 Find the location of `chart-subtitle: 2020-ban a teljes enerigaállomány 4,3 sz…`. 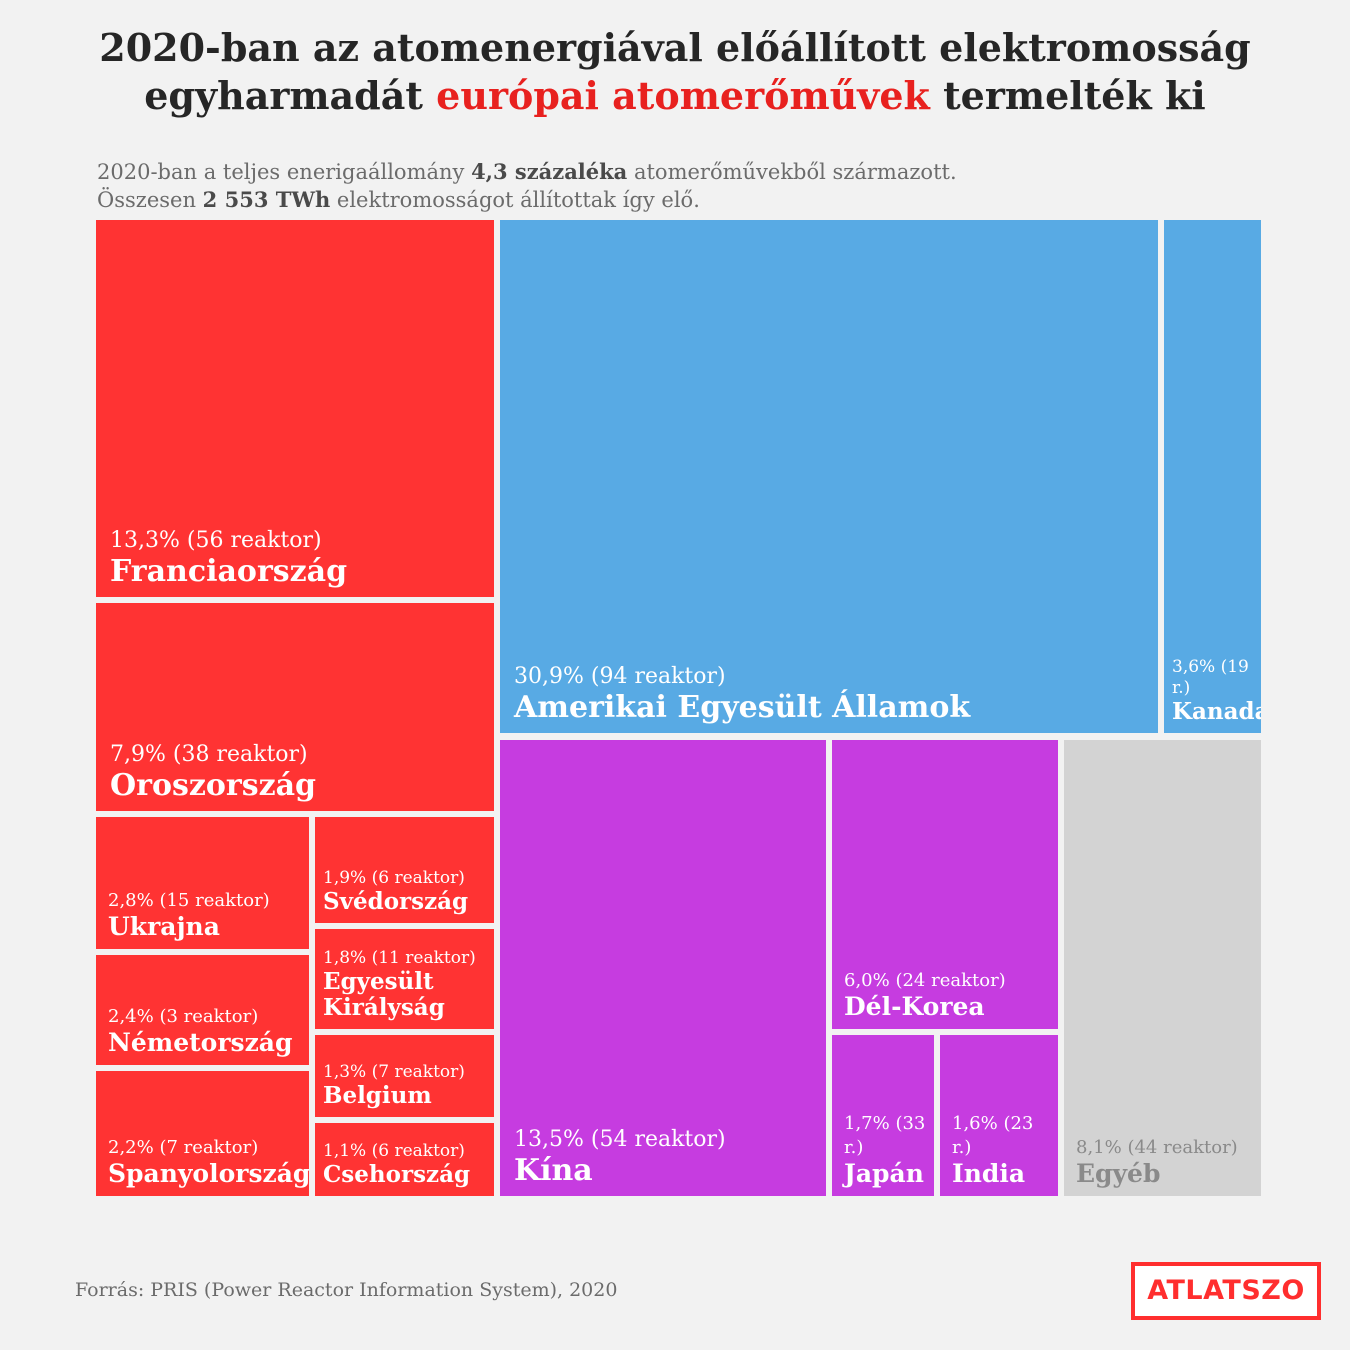

chart-subtitle: 2020-ban a teljes enerigaállomány 4,3 sz… is located at coordinates (672, 186).